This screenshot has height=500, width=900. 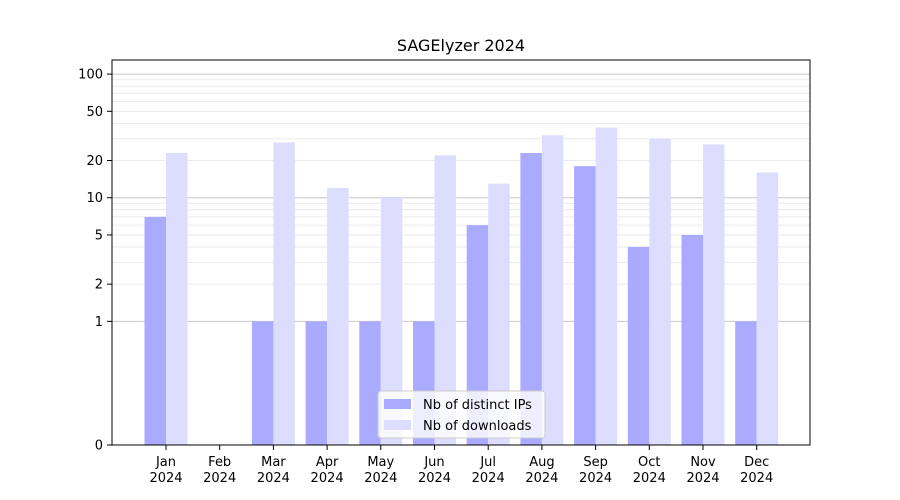 I want to click on y-tick-label: 10, so click(x=94, y=198).